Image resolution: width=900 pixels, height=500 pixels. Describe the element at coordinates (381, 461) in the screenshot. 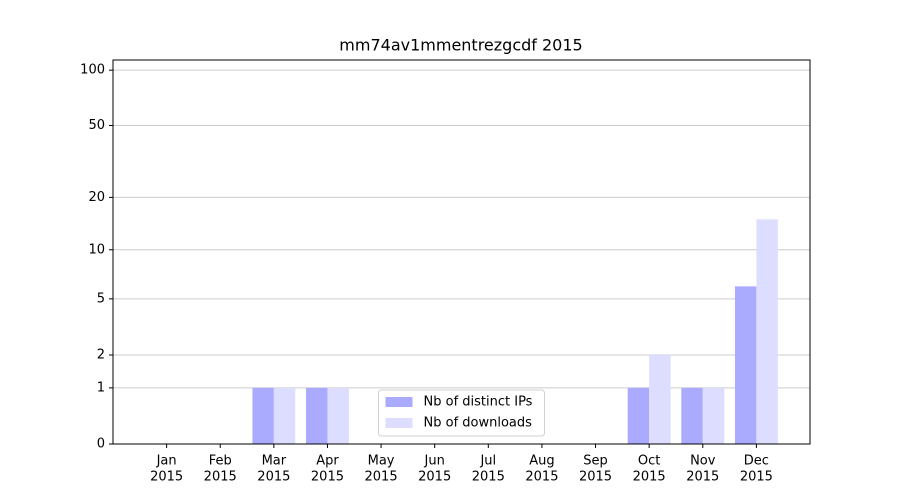

I see `x-tick-label: May` at that location.